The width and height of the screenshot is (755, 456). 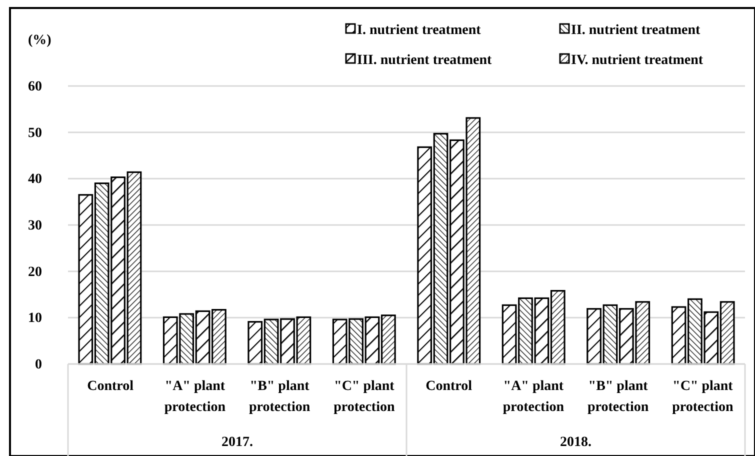 What do you see at coordinates (636, 30) in the screenshot?
I see `legend-label: II. nutrient treatment` at bounding box center [636, 30].